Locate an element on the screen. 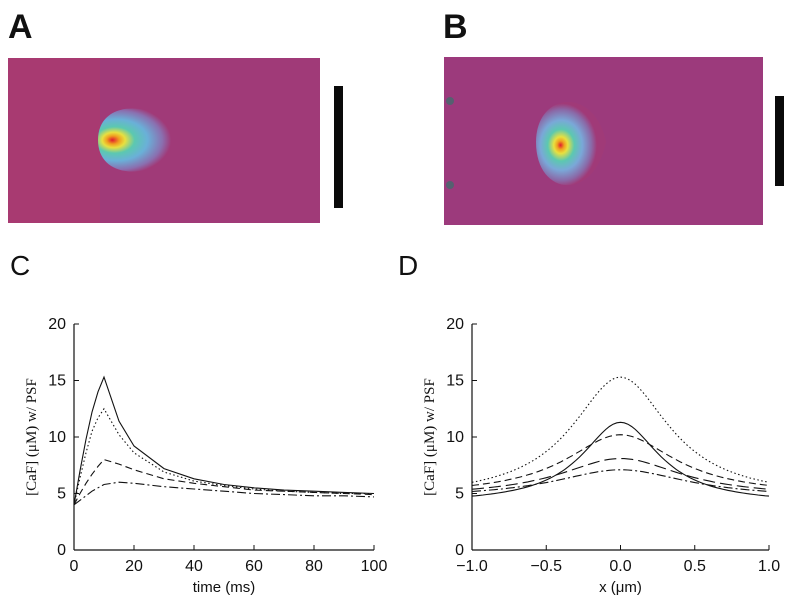 The width and height of the screenshot is (801, 601). panel-label-d: D is located at coordinates (408, 265).